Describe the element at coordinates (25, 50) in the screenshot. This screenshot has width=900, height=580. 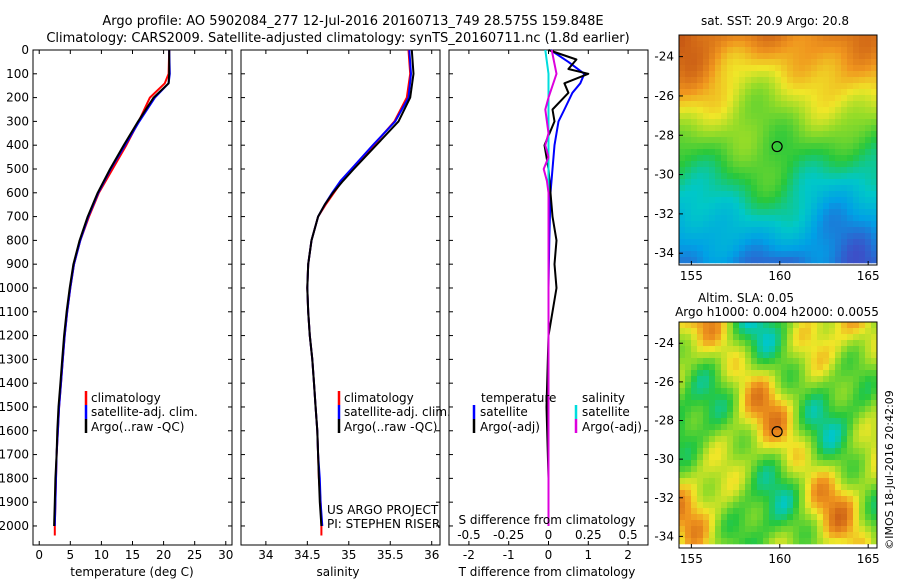
I see `y-tick-label: 0` at that location.